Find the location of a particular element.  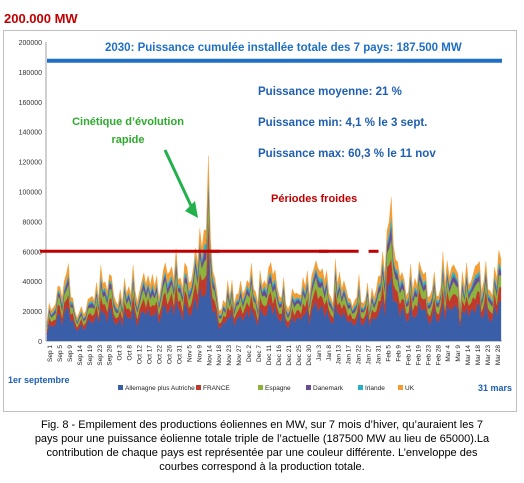

x-tick-label: Dec 11 is located at coordinates (269, 355).